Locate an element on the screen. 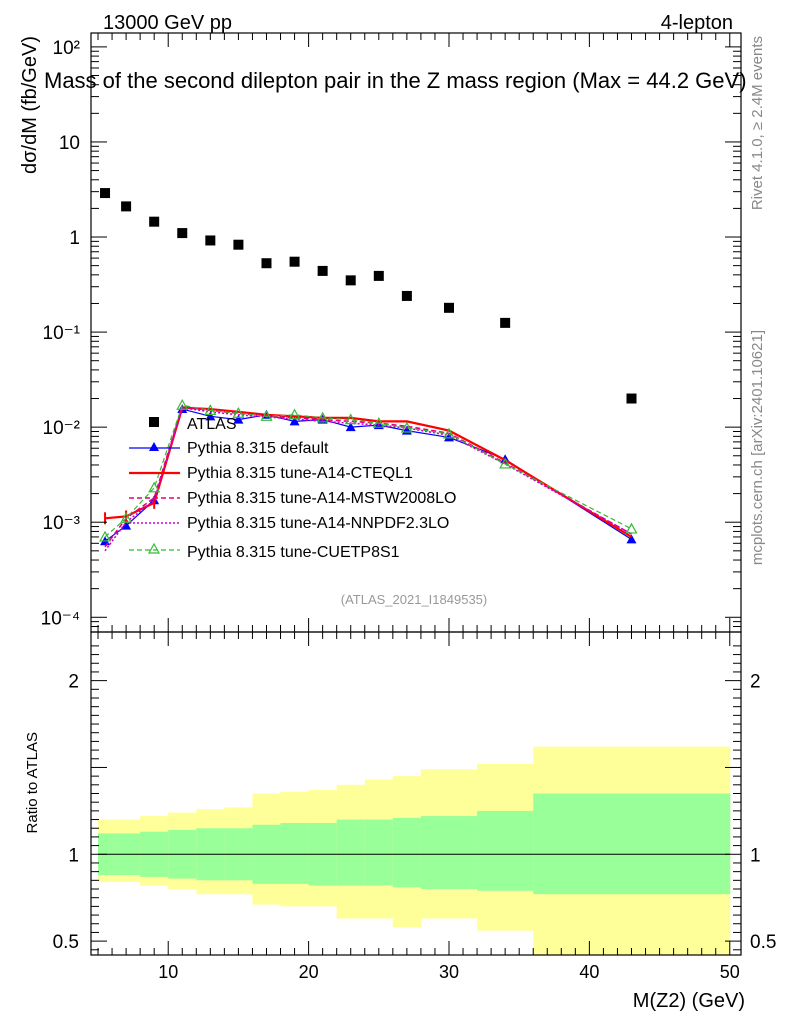  legend-label-cuetp8s1: Pythia 8.315 tune-CUETP8S1 is located at coordinates (293, 552).